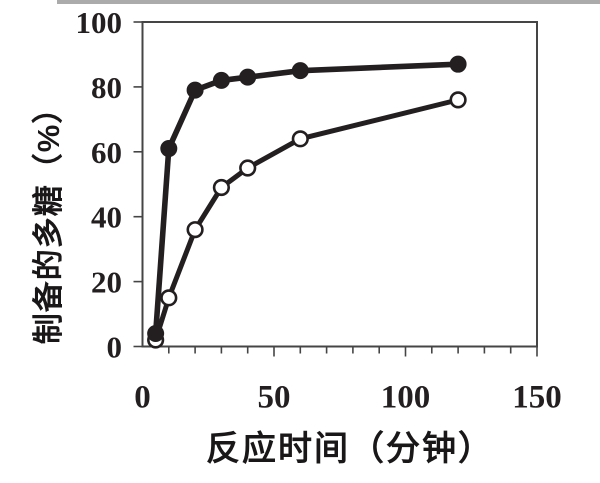  Describe the element at coordinates (142, 398) in the screenshot. I see `x-tick-label: 0` at that location.